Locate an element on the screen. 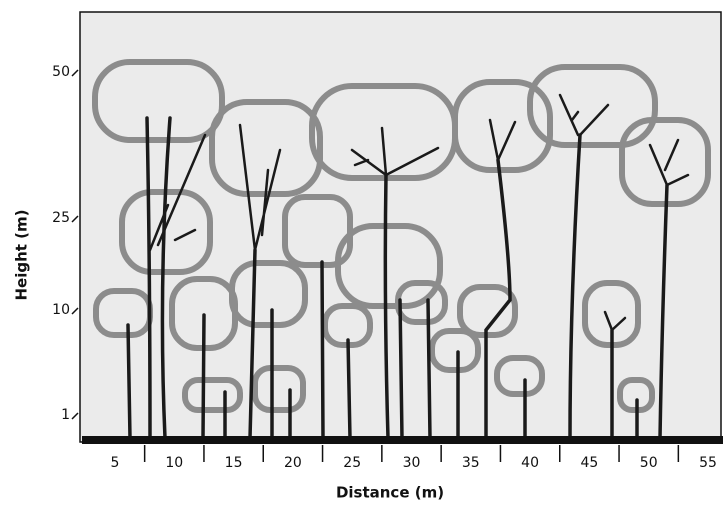 This screenshot has height=506, width=723. x-axis-title: Distance (m) is located at coordinates (390, 493).